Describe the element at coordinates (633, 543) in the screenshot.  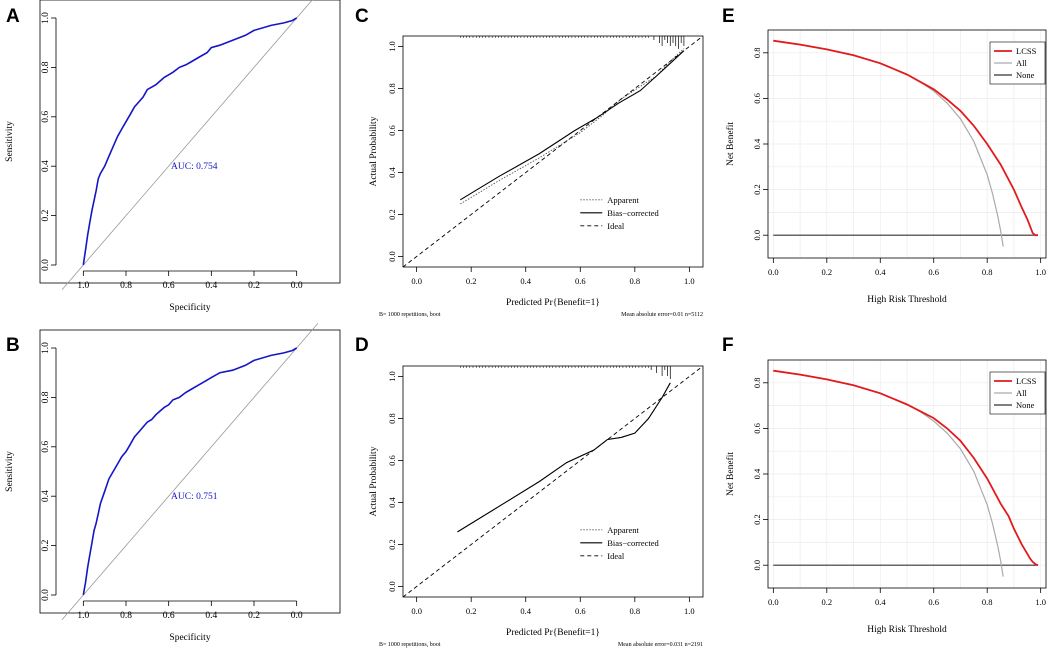
I see `legend-label: Bias−corrected` at that location.